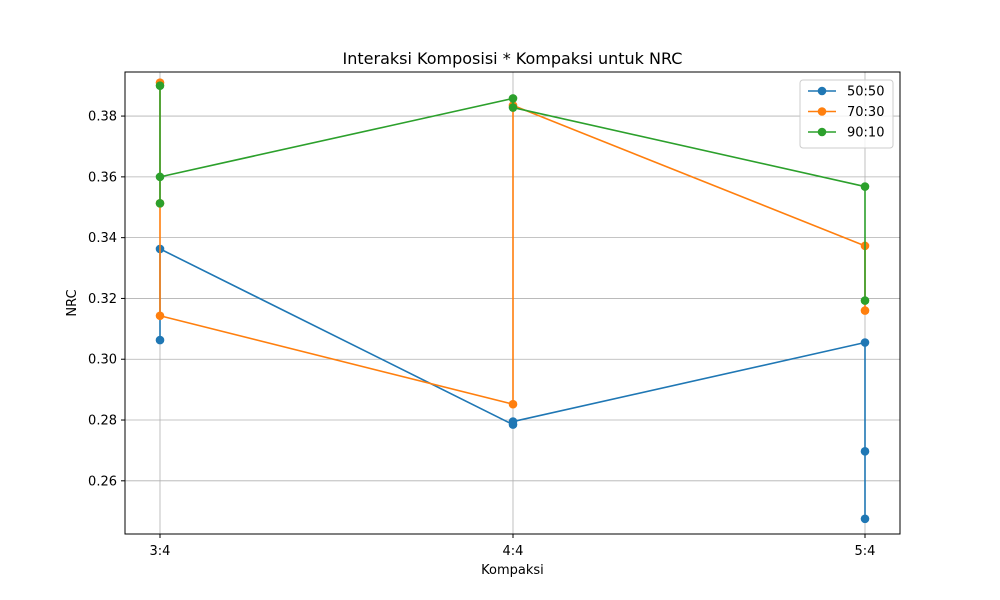 This screenshot has width=1000, height=600. What do you see at coordinates (846, 92) in the screenshot?
I see `legend-item: 50:50` at bounding box center [846, 92].